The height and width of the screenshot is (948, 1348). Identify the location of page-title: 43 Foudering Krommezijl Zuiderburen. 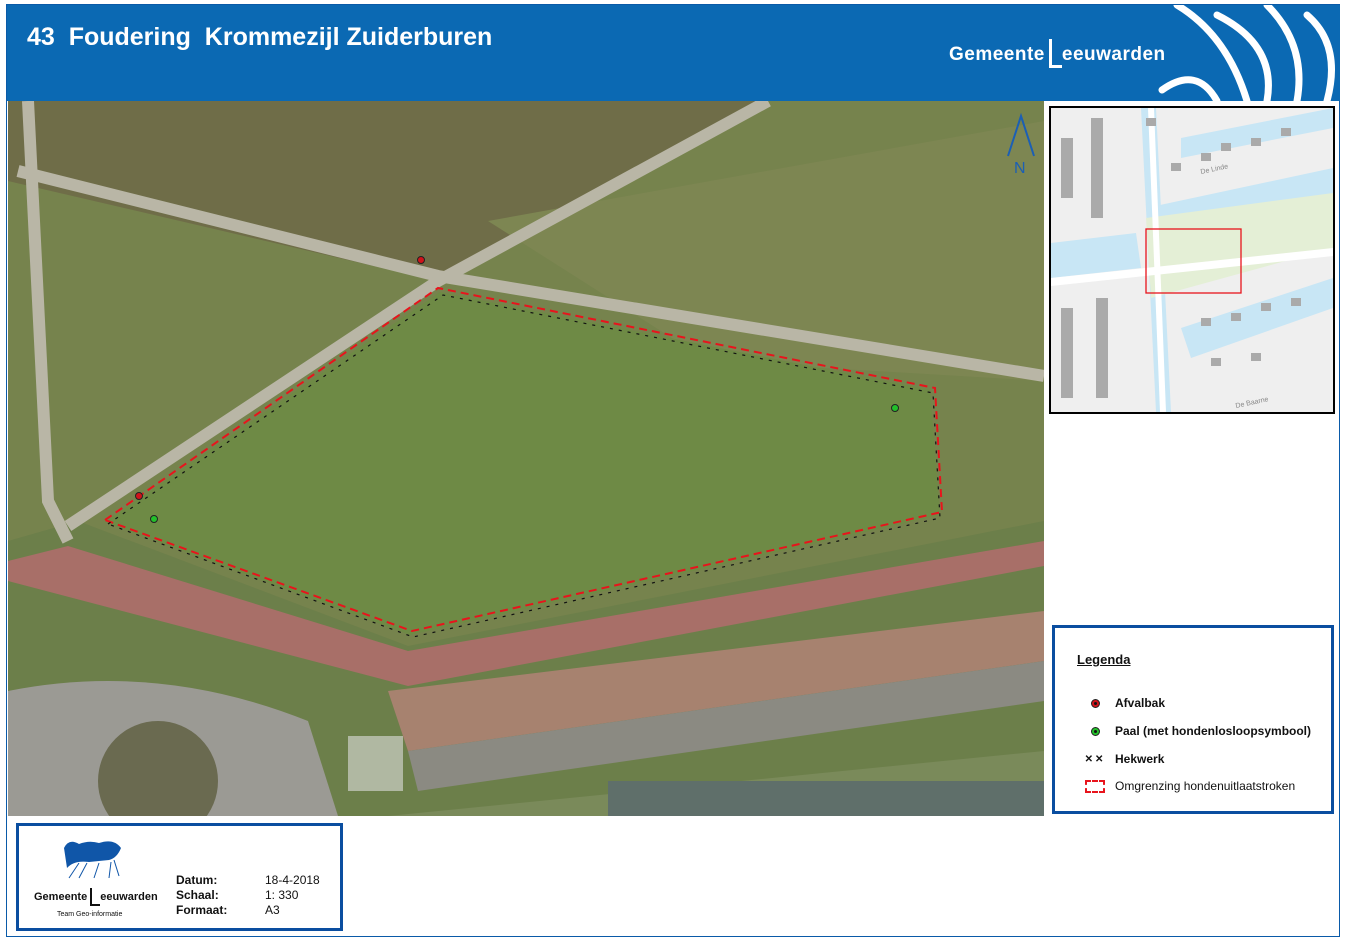
(260, 37).